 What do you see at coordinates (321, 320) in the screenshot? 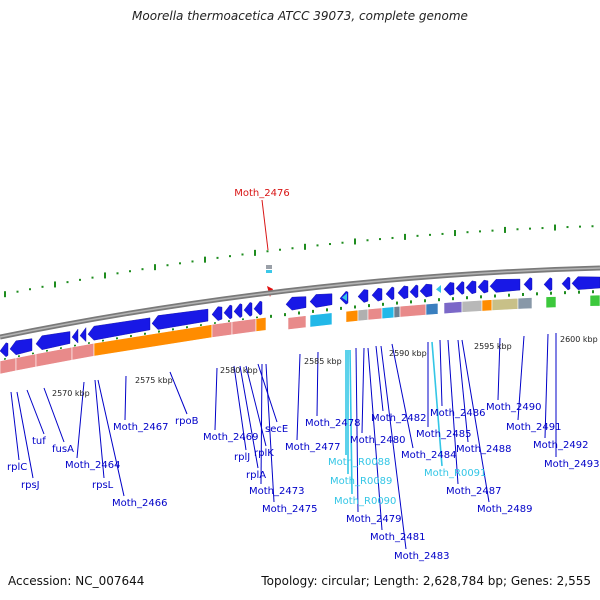
I see `rna-segment` at bounding box center [321, 320].